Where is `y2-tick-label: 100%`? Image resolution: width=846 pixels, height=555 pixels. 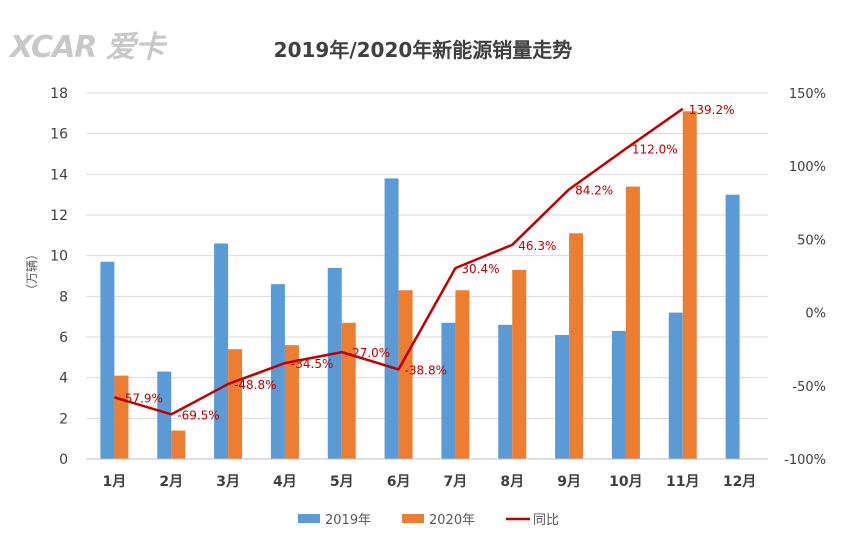 y2-tick-label: 100% is located at coordinates (807, 167).